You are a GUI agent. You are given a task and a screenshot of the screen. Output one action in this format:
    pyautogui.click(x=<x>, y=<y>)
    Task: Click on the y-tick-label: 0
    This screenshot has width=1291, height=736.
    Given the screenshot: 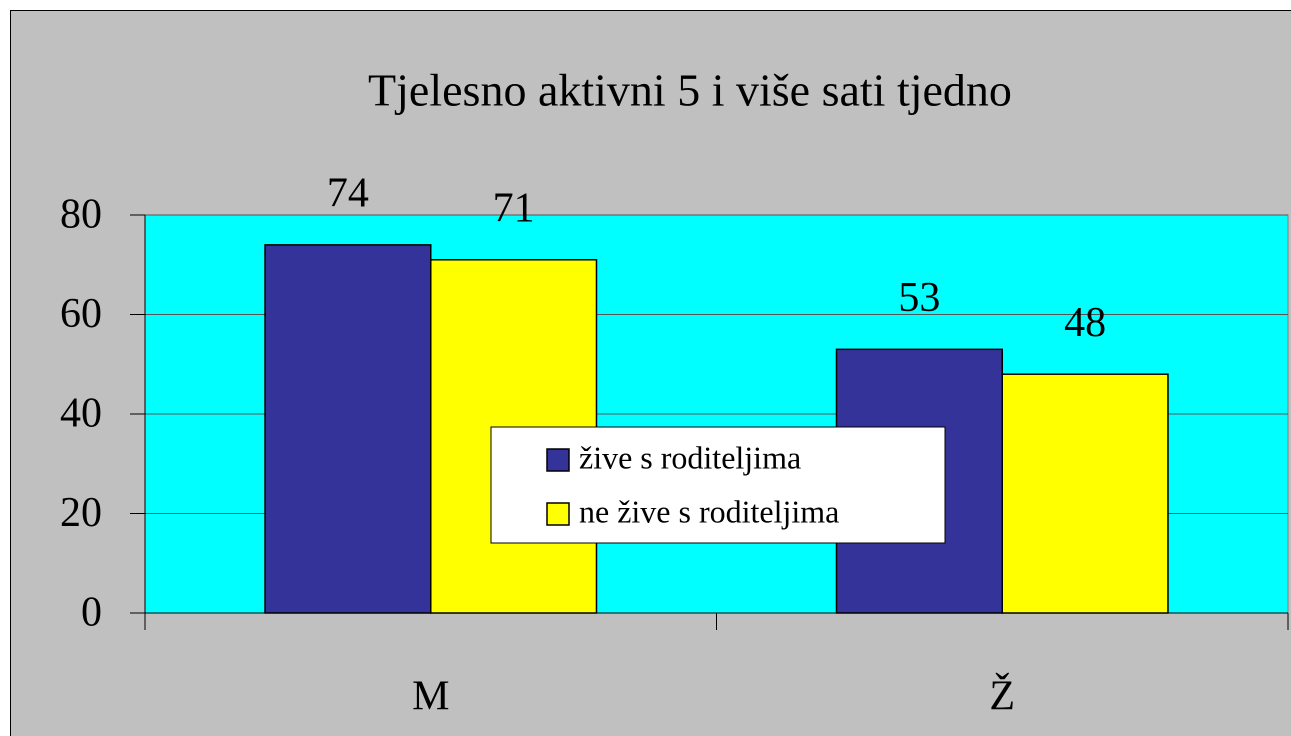 What is the action you would take?
    pyautogui.click(x=91, y=613)
    